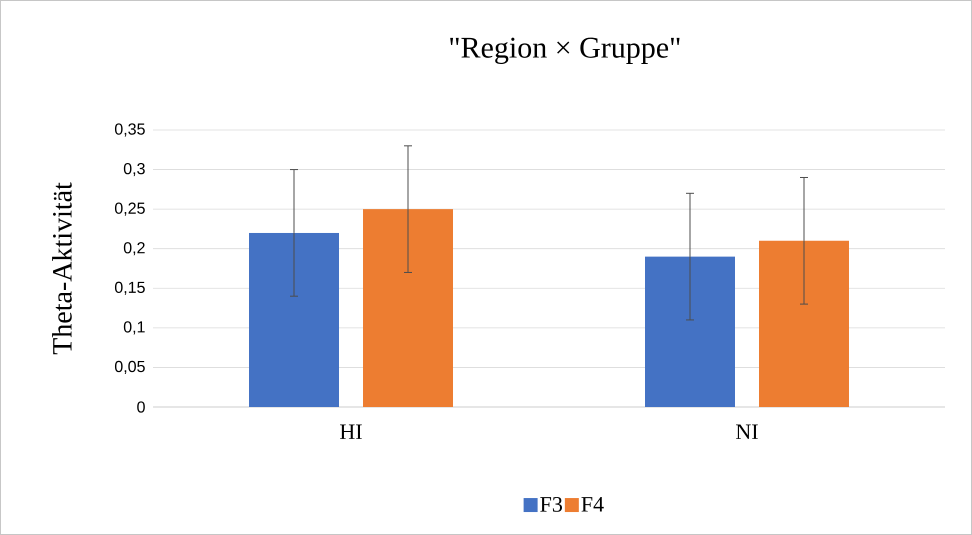  Describe the element at coordinates (134, 249) in the screenshot. I see `y-tick-label: 0,2` at that location.